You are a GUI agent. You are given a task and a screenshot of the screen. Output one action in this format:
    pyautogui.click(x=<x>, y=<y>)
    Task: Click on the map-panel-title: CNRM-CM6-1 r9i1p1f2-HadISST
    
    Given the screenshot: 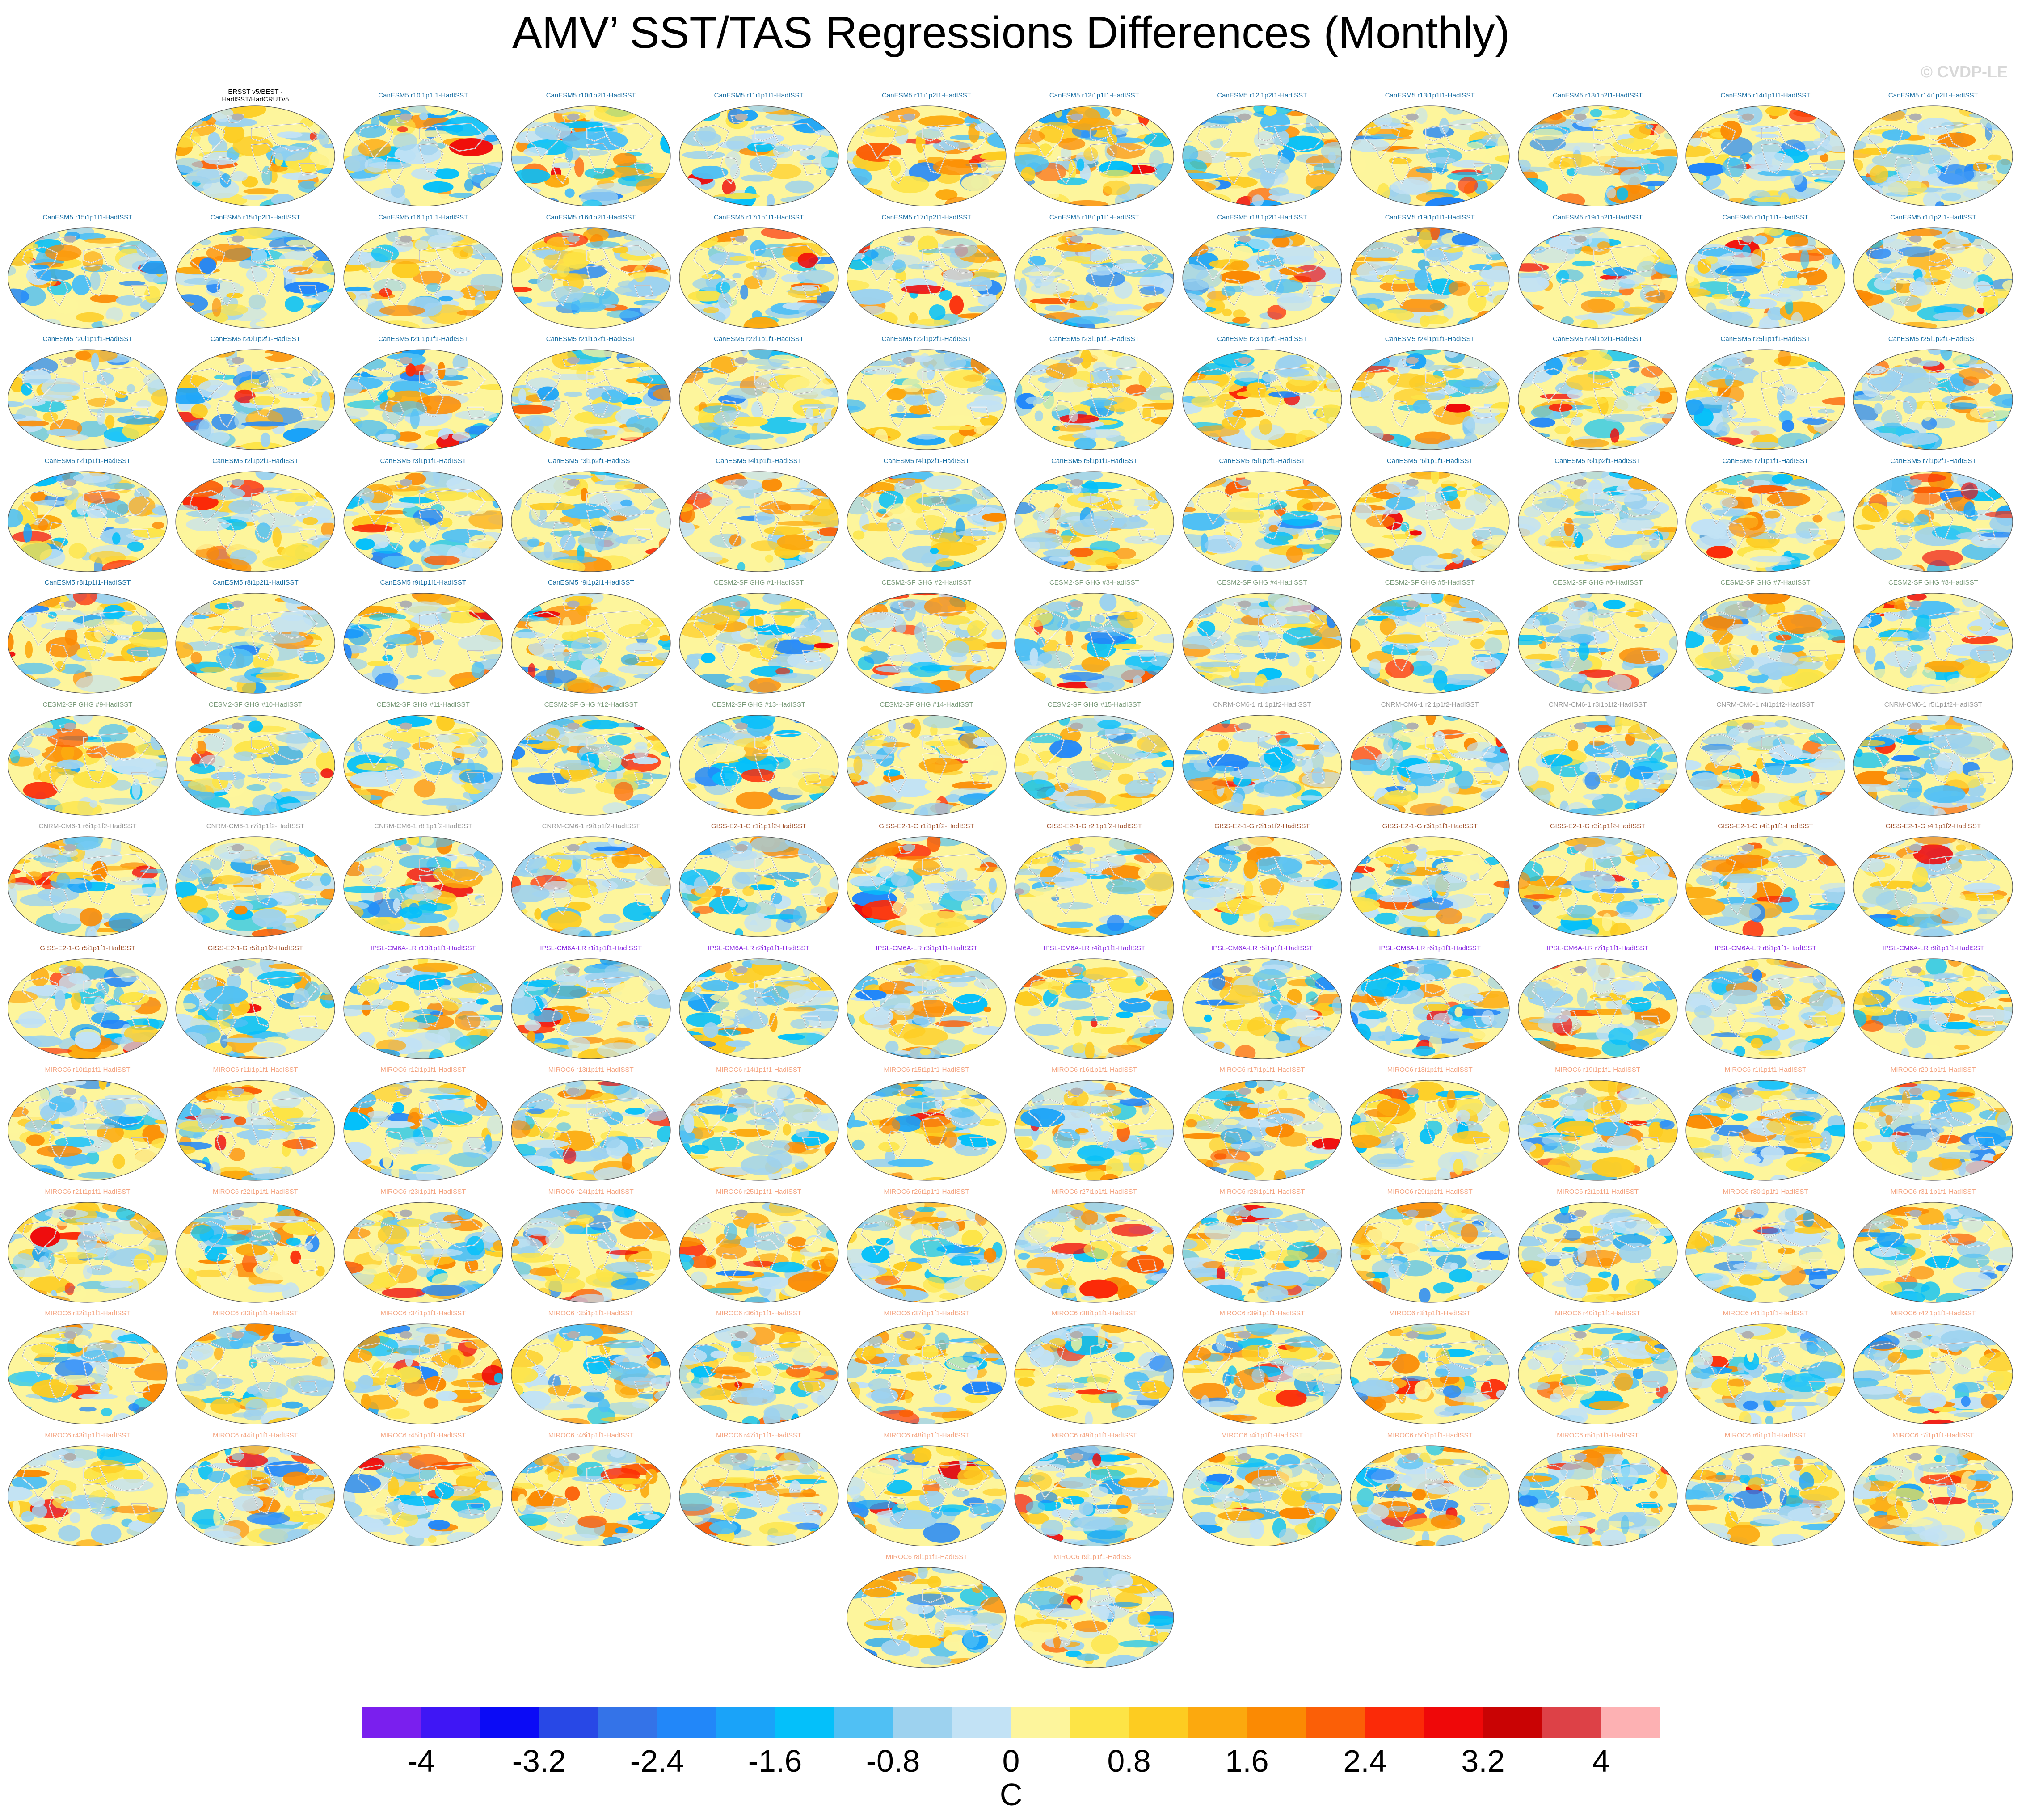 What is the action you would take?
    pyautogui.click(x=591, y=826)
    